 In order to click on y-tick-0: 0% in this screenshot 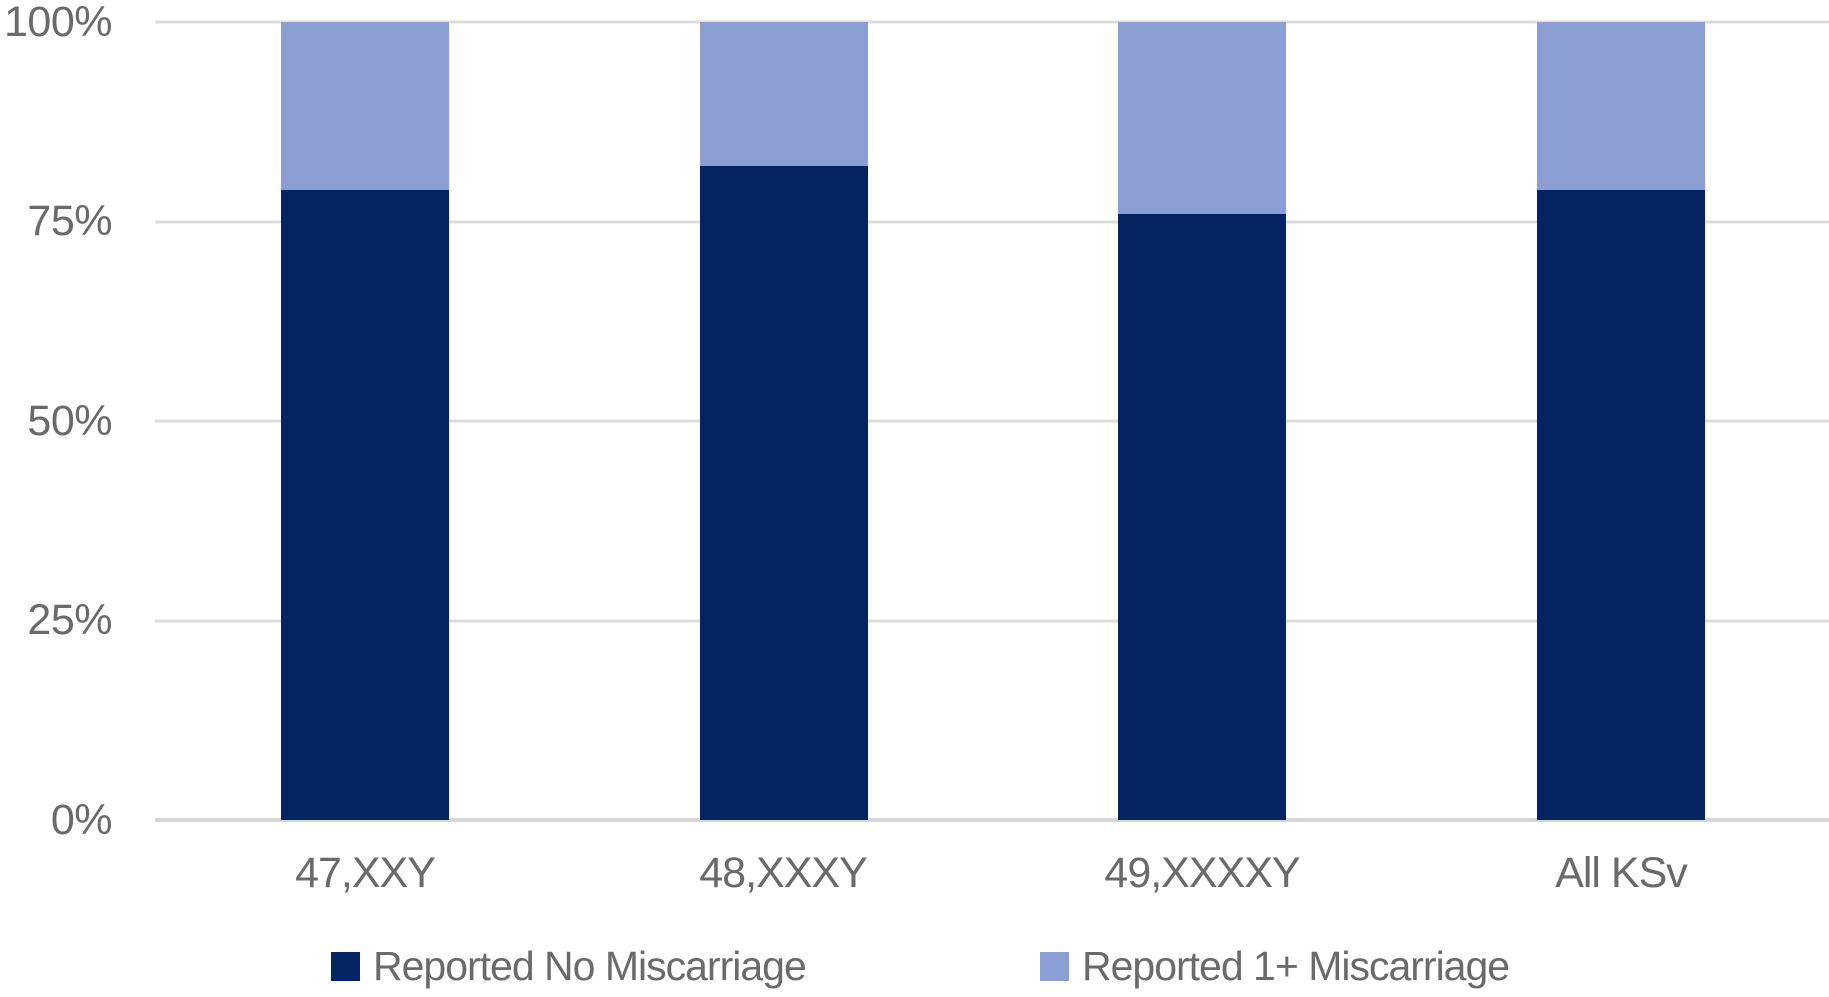, I will do `click(81, 820)`.